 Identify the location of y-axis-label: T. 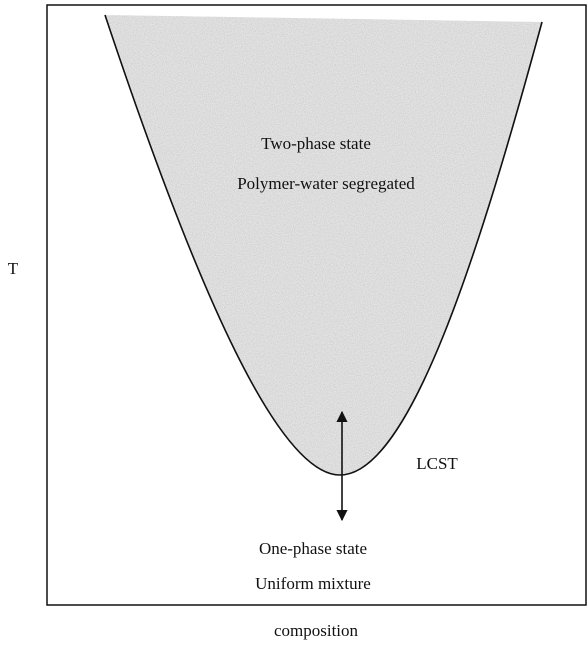
(13, 268).